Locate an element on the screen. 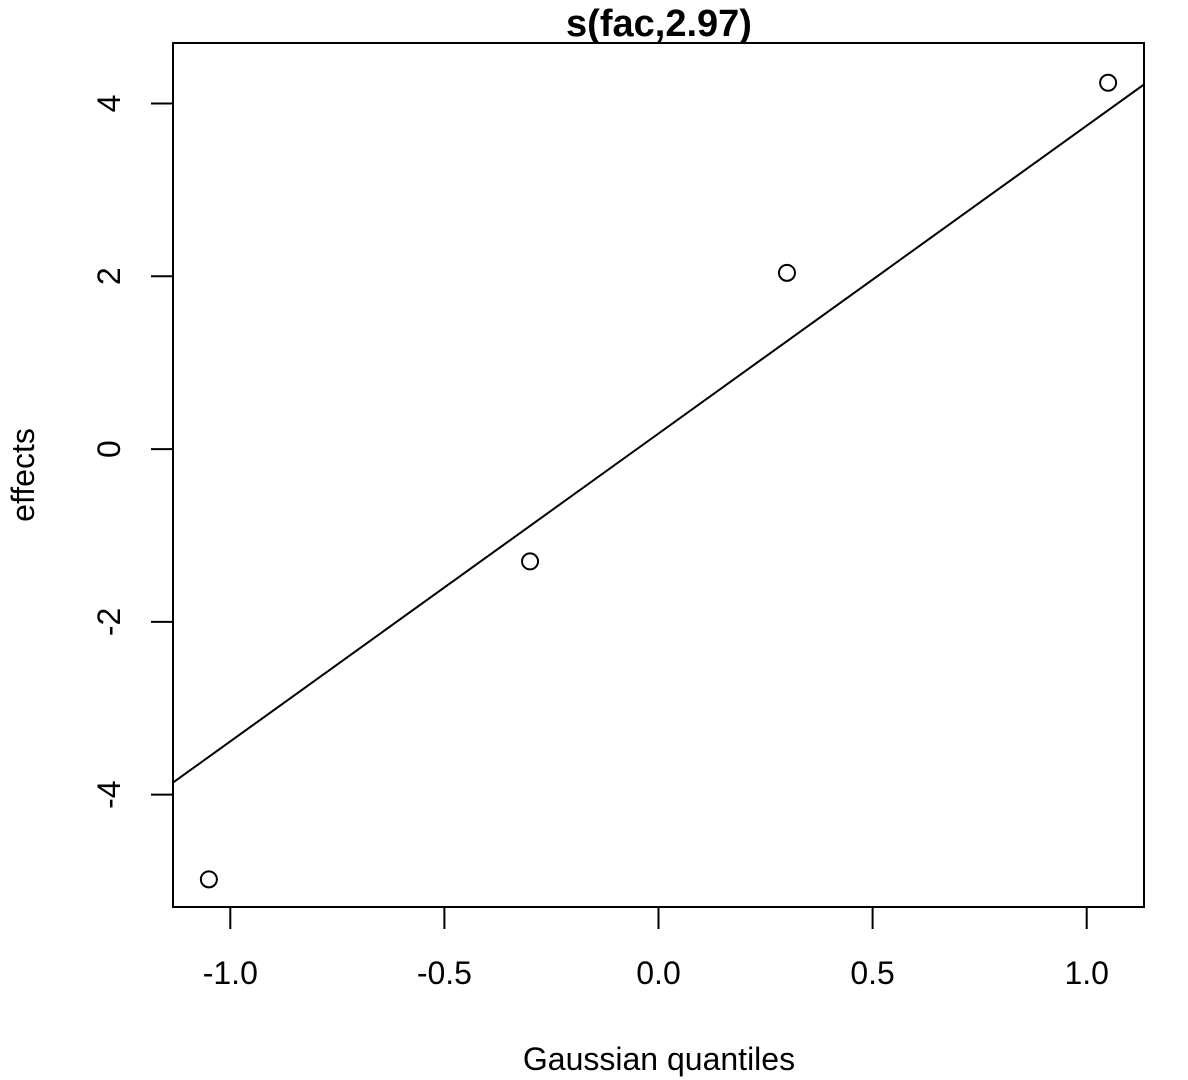  chart-title: s(fac,2.97) is located at coordinates (659, 24).